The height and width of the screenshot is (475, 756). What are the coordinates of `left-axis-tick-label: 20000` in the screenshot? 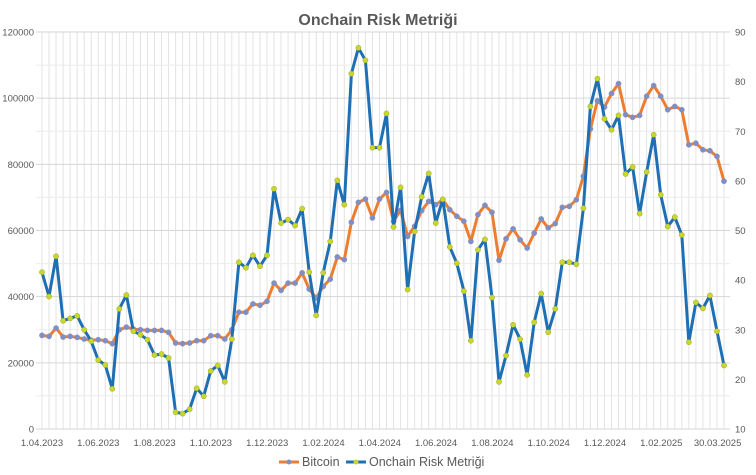 It's located at (21, 363).